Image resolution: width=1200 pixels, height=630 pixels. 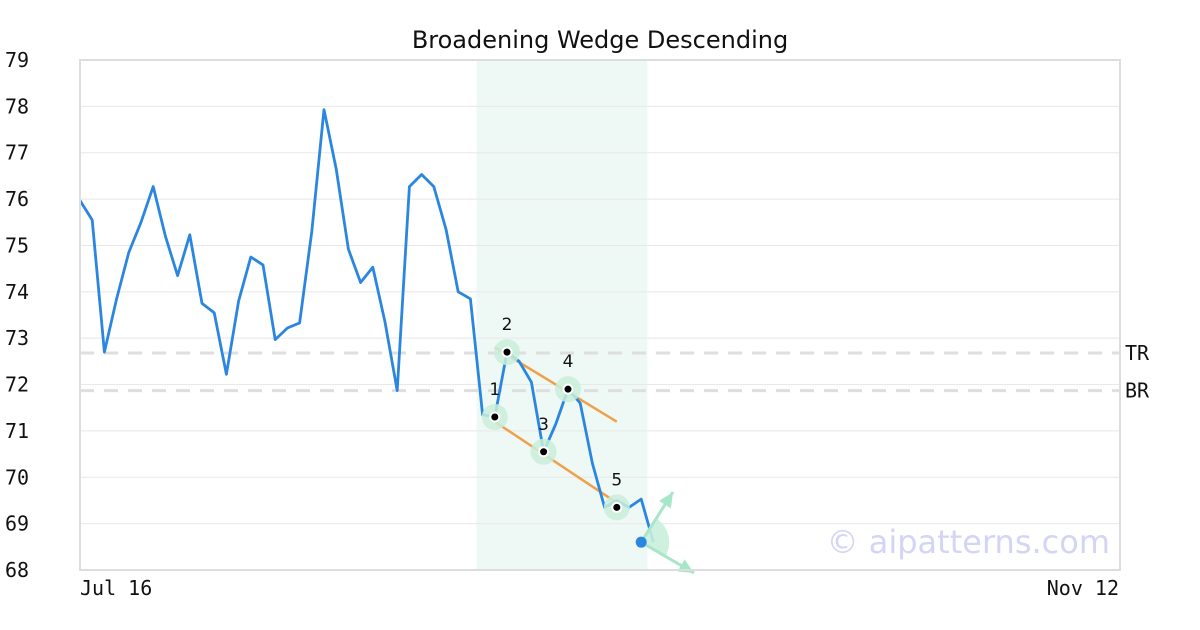 I want to click on plot-background, so click(x=562, y=315).